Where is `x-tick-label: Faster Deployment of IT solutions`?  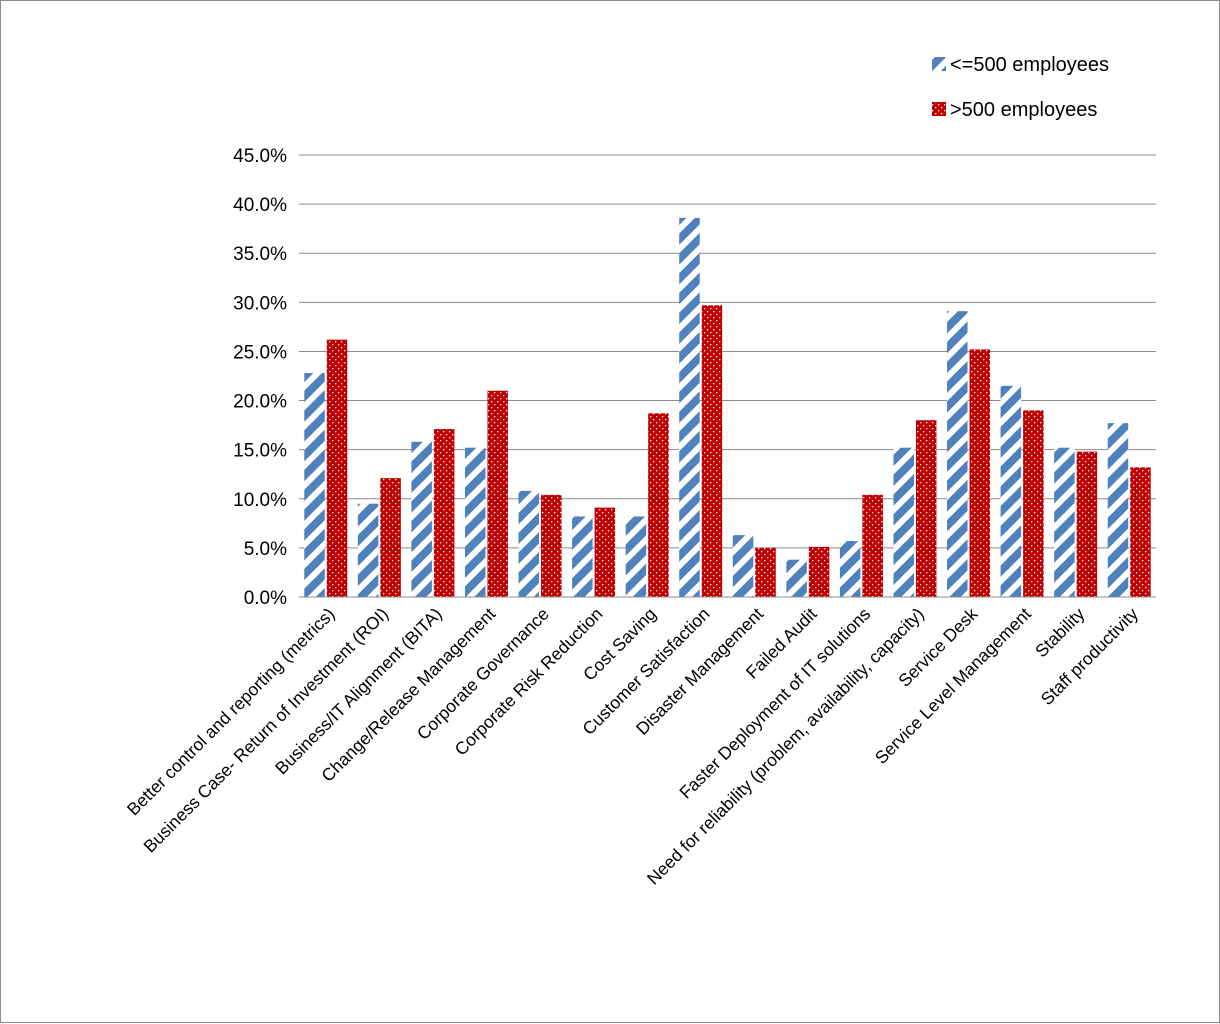 x-tick-label: Faster Deployment of IT solutions is located at coordinates (774, 703).